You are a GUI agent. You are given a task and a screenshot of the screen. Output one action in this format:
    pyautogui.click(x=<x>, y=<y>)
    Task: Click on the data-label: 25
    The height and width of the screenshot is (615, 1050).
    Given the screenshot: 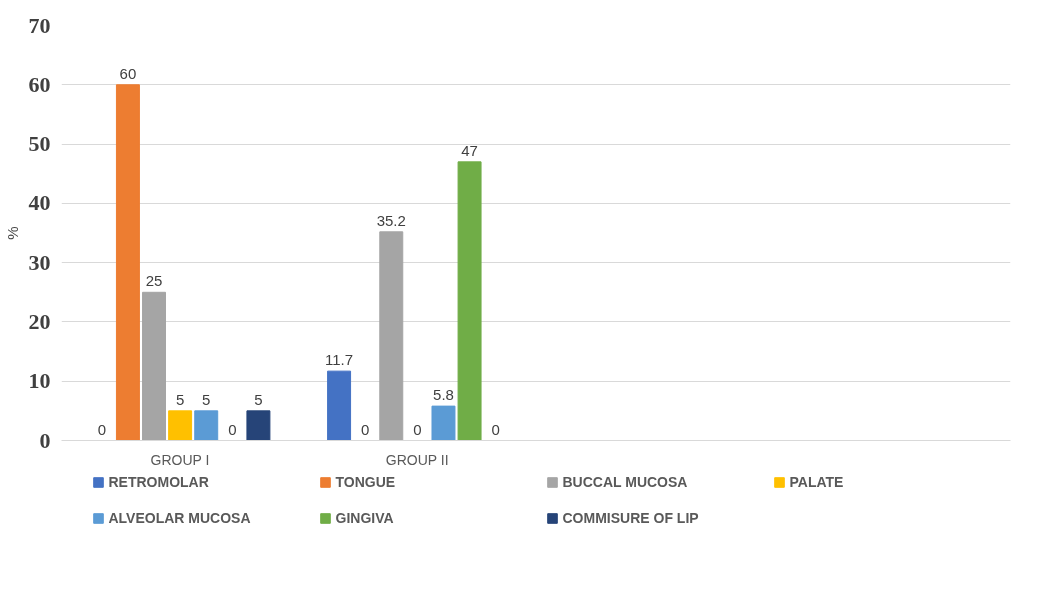 What is the action you would take?
    pyautogui.click(x=154, y=281)
    